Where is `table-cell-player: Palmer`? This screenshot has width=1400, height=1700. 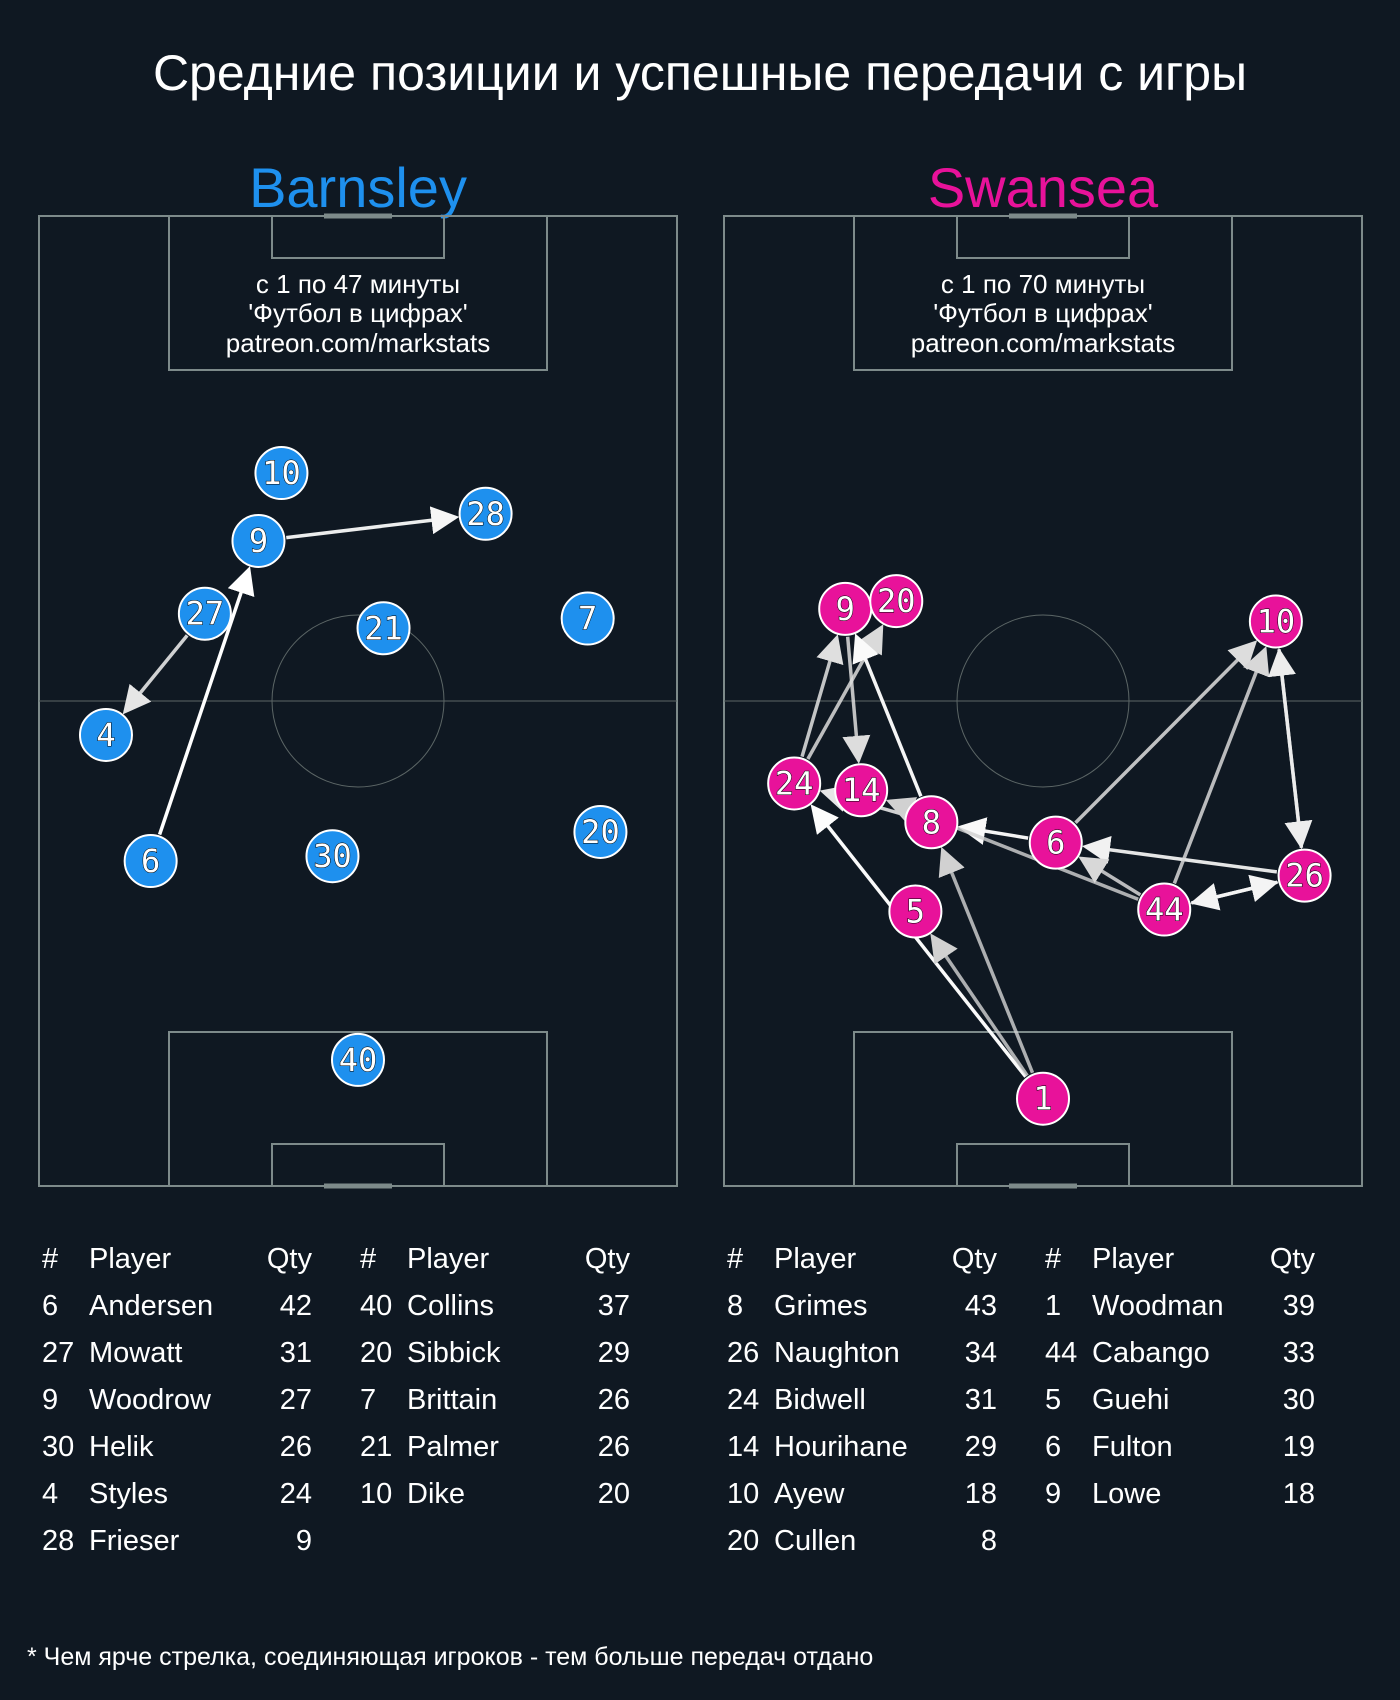
table-cell-player: Palmer is located at coordinates (453, 1447).